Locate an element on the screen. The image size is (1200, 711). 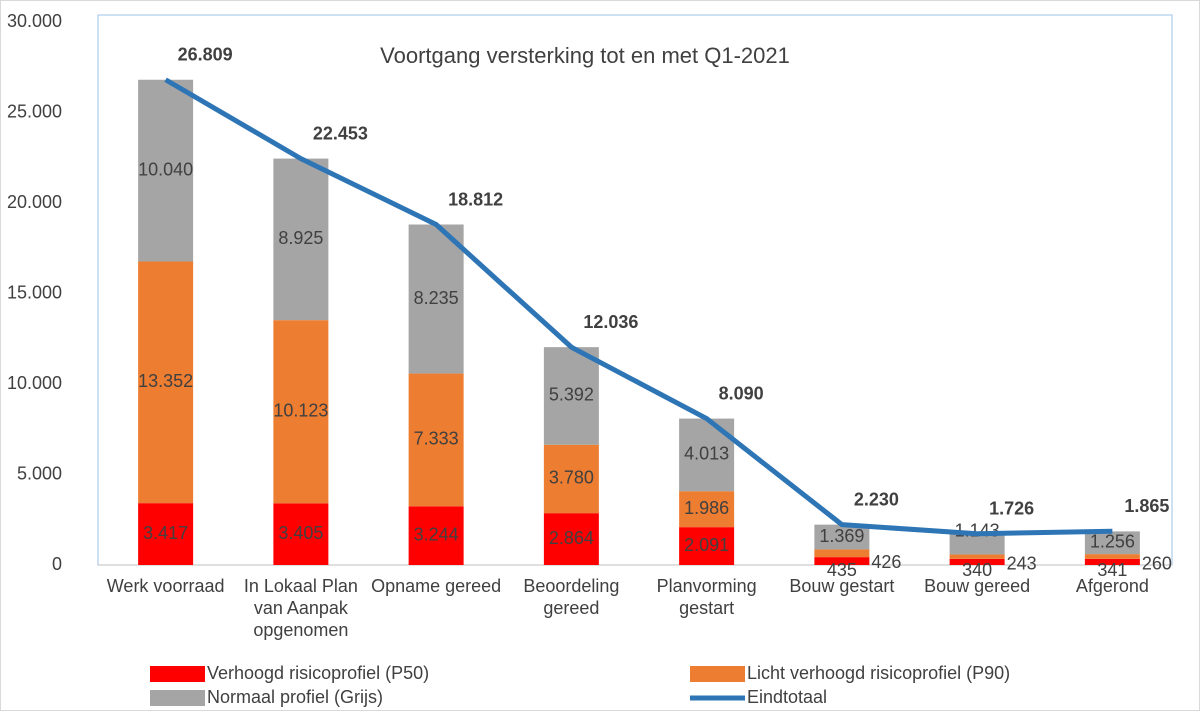
data-label: 5.392 is located at coordinates (571, 395).